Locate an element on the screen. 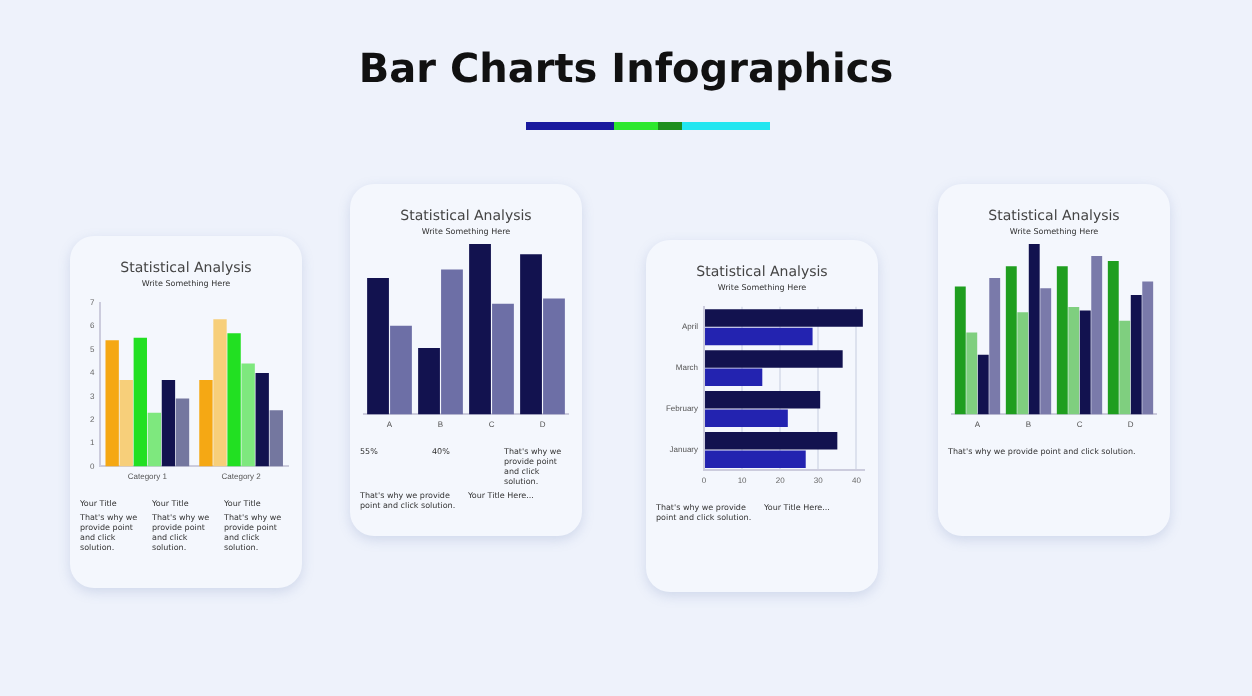 The width and height of the screenshot is (1252, 696). text: Bar Charts Infographics is located at coordinates (626, 68).